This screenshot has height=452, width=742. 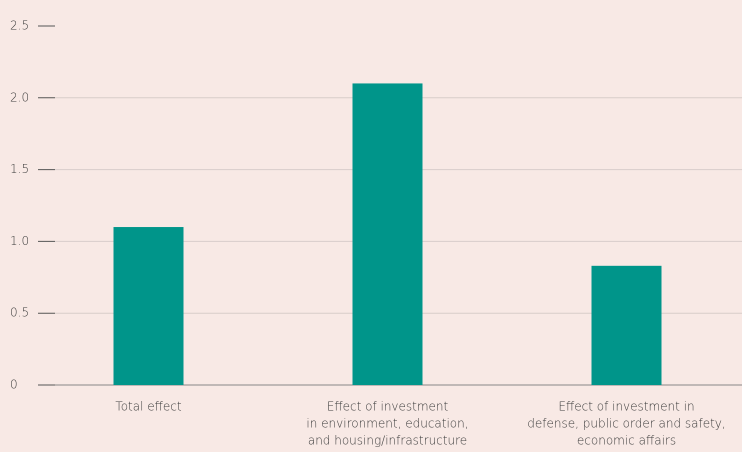 I want to click on x-tick-label: and housing/infrastructure, so click(x=387, y=441).